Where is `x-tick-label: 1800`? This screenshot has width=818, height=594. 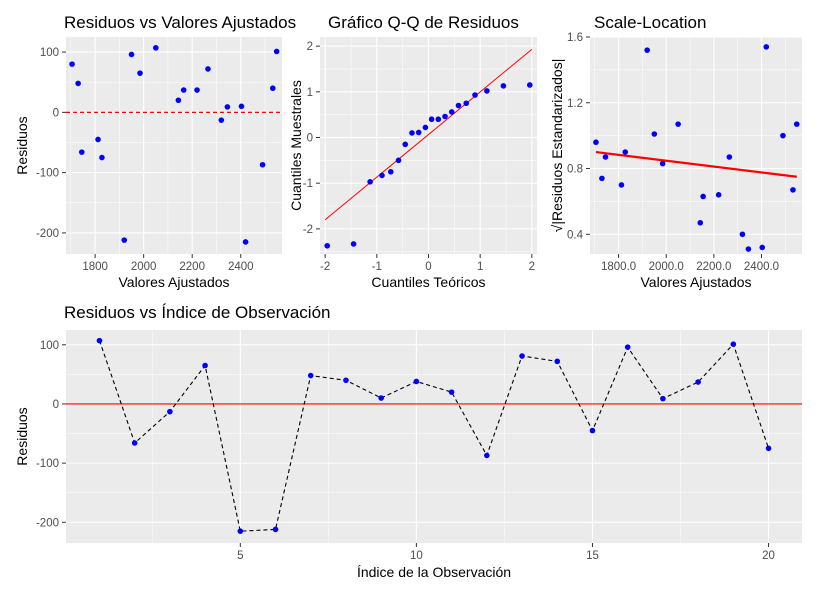 x-tick-label: 1800 is located at coordinates (95, 267).